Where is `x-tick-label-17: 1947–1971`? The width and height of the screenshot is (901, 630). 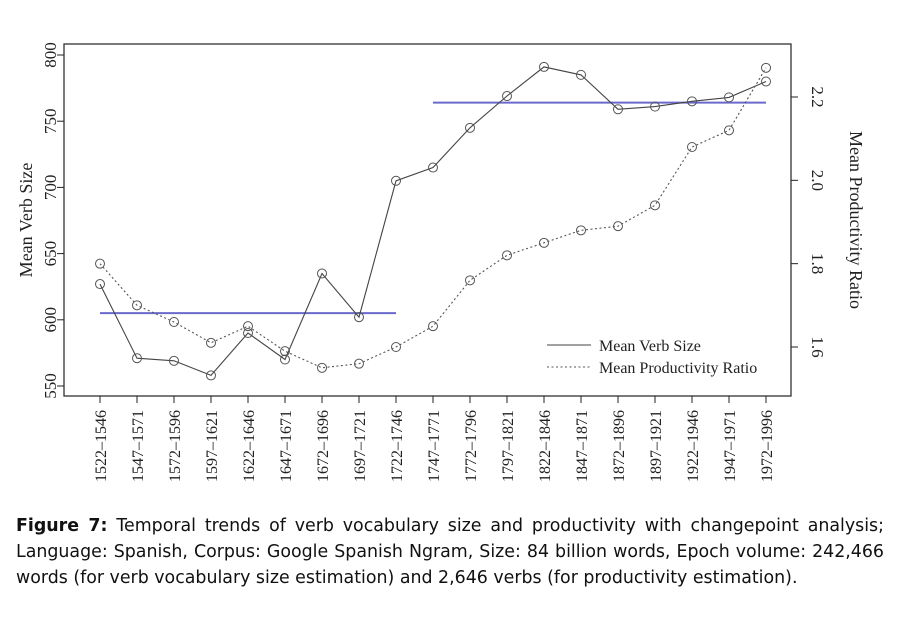 x-tick-label-17: 1947–1971 is located at coordinates (730, 446).